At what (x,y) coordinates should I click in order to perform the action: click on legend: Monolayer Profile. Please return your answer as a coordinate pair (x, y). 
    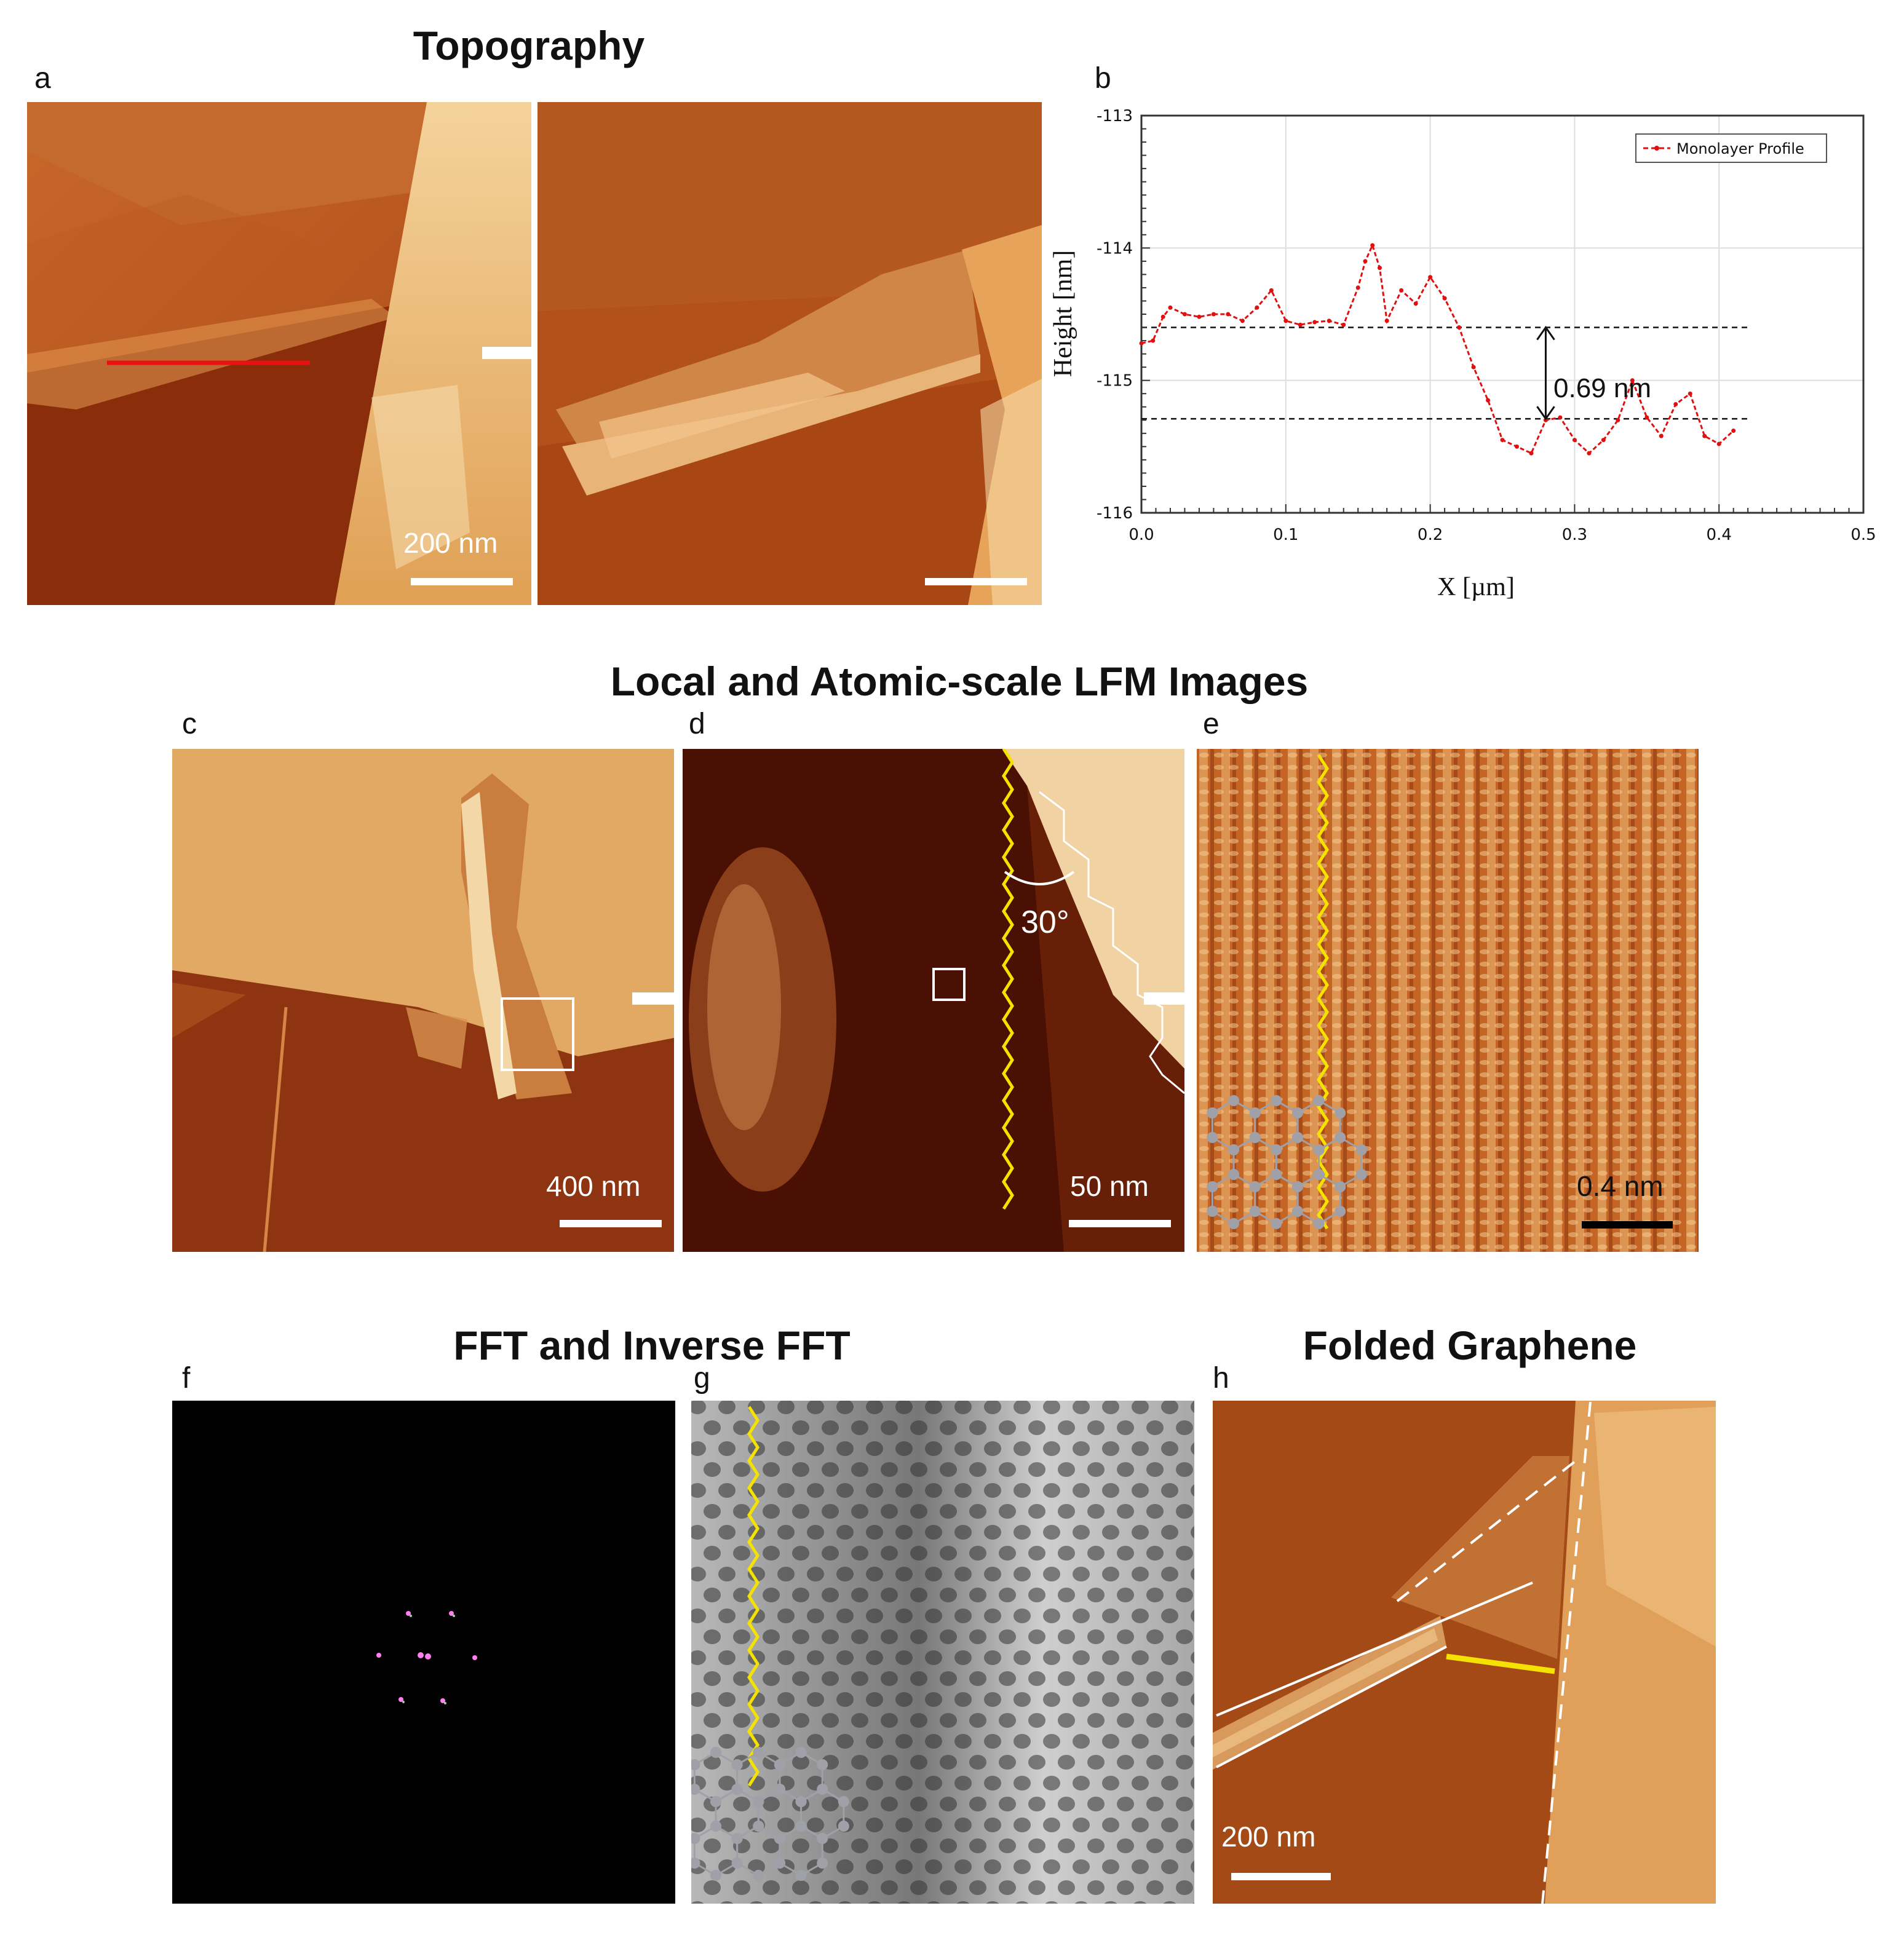
    Looking at the image, I should click on (1731, 148).